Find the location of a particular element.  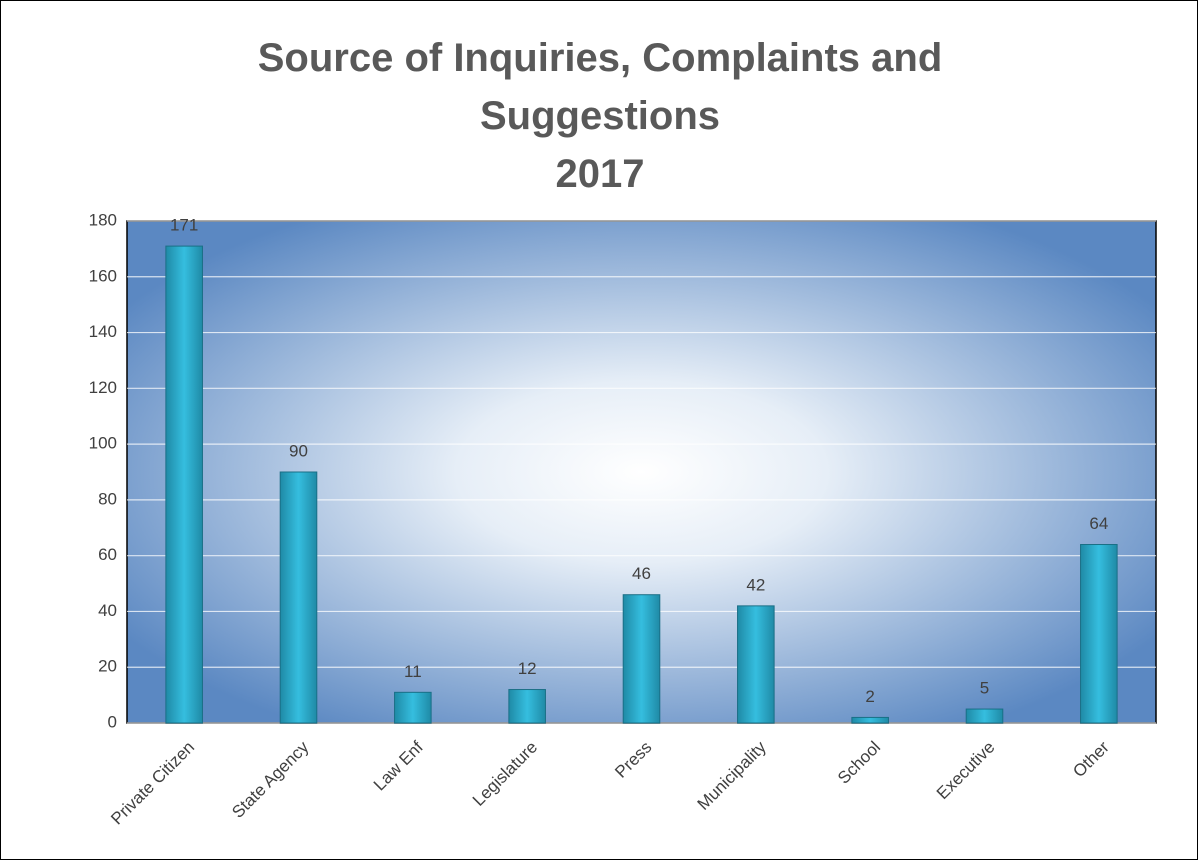

x-tick-label: Press is located at coordinates (633, 760).